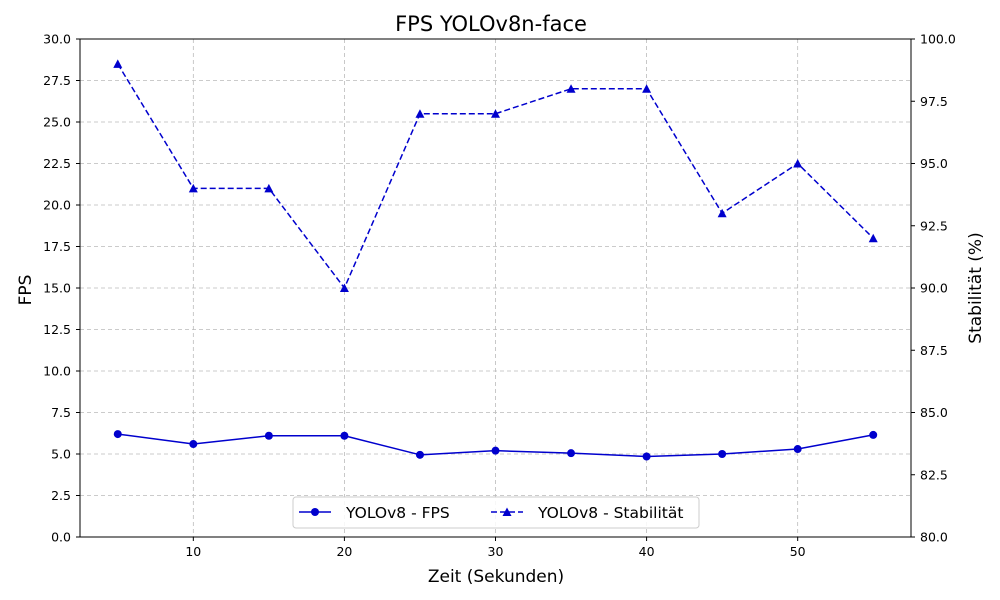 Image resolution: width=1000 pixels, height=600 pixels. I want to click on legend-item-stability: YOLOv8 - Stabilität, so click(587, 513).